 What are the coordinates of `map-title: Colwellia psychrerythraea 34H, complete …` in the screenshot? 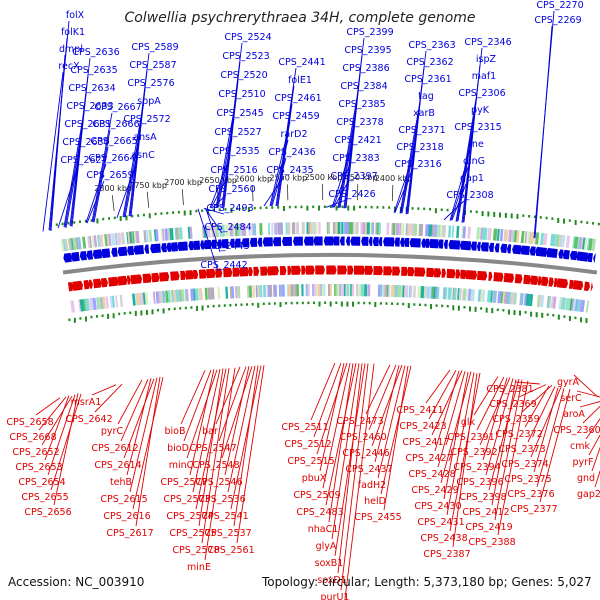 It's located at (300, 18).